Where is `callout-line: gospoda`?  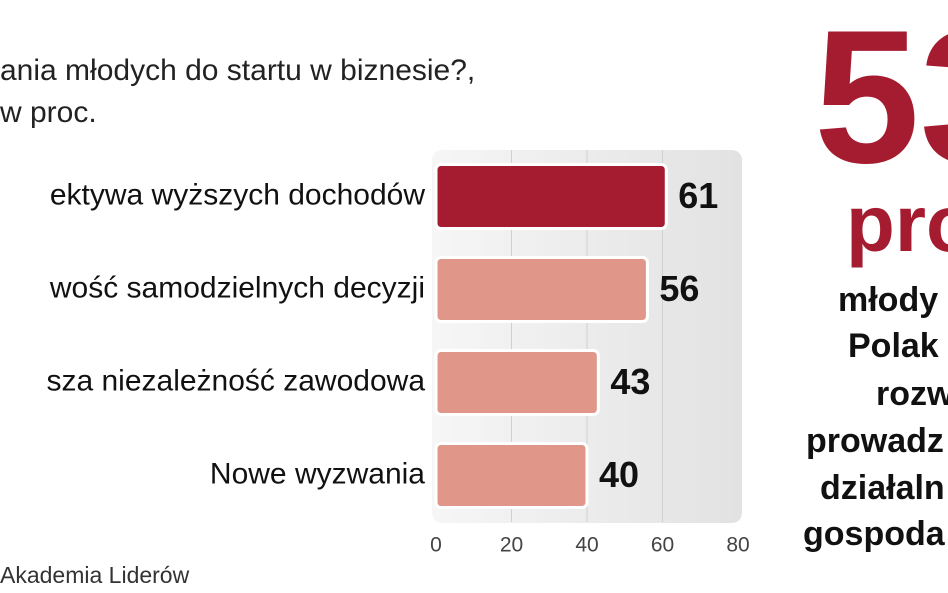 callout-line: gospoda is located at coordinates (874, 534).